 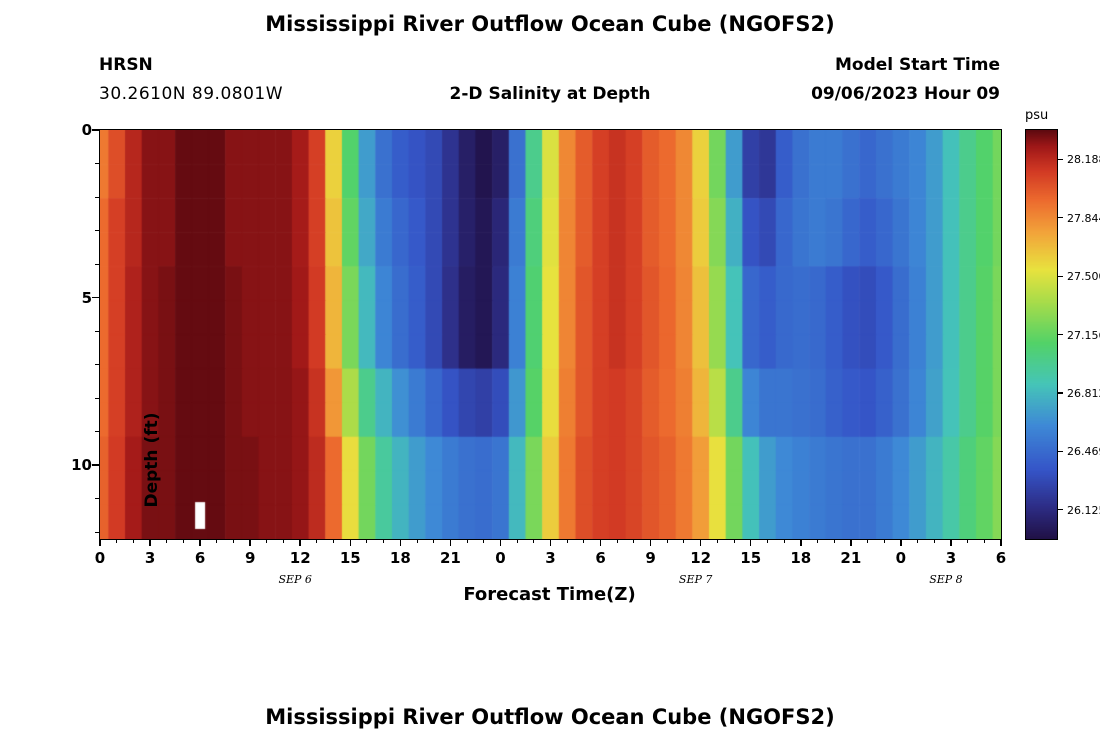 I want to click on model-start-time-value: 09/06/2023 Hour 09, so click(x=905, y=94).